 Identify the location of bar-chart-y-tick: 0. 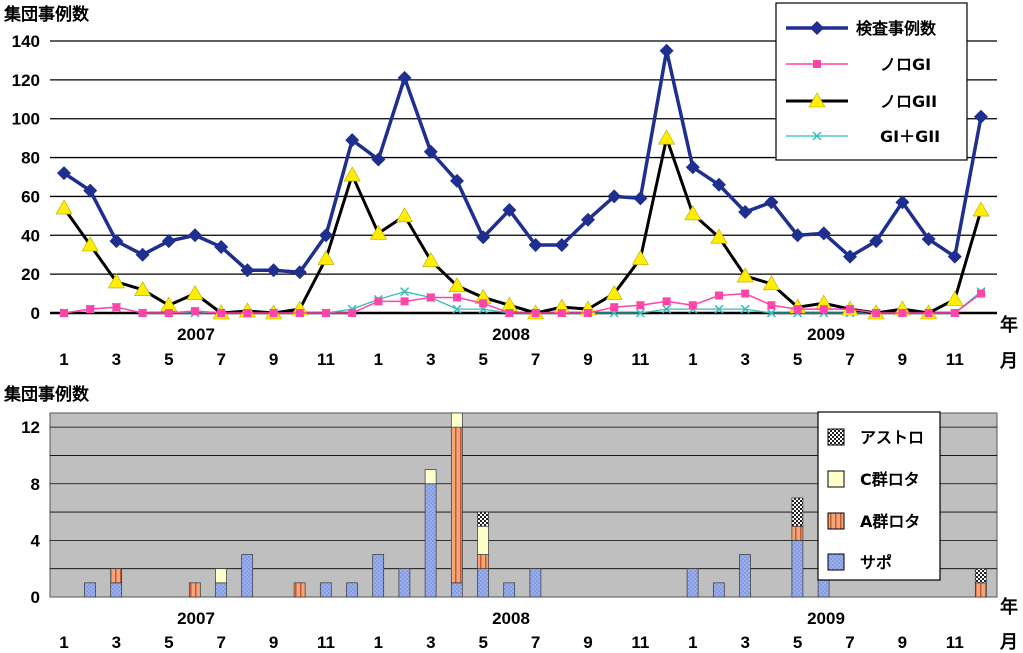
(35, 597).